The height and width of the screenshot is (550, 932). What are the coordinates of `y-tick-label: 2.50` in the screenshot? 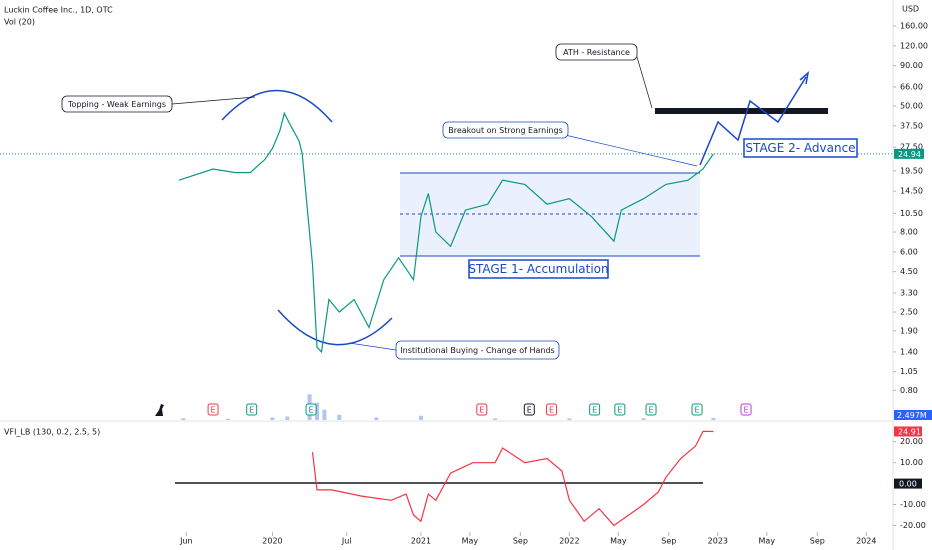 It's located at (909, 312).